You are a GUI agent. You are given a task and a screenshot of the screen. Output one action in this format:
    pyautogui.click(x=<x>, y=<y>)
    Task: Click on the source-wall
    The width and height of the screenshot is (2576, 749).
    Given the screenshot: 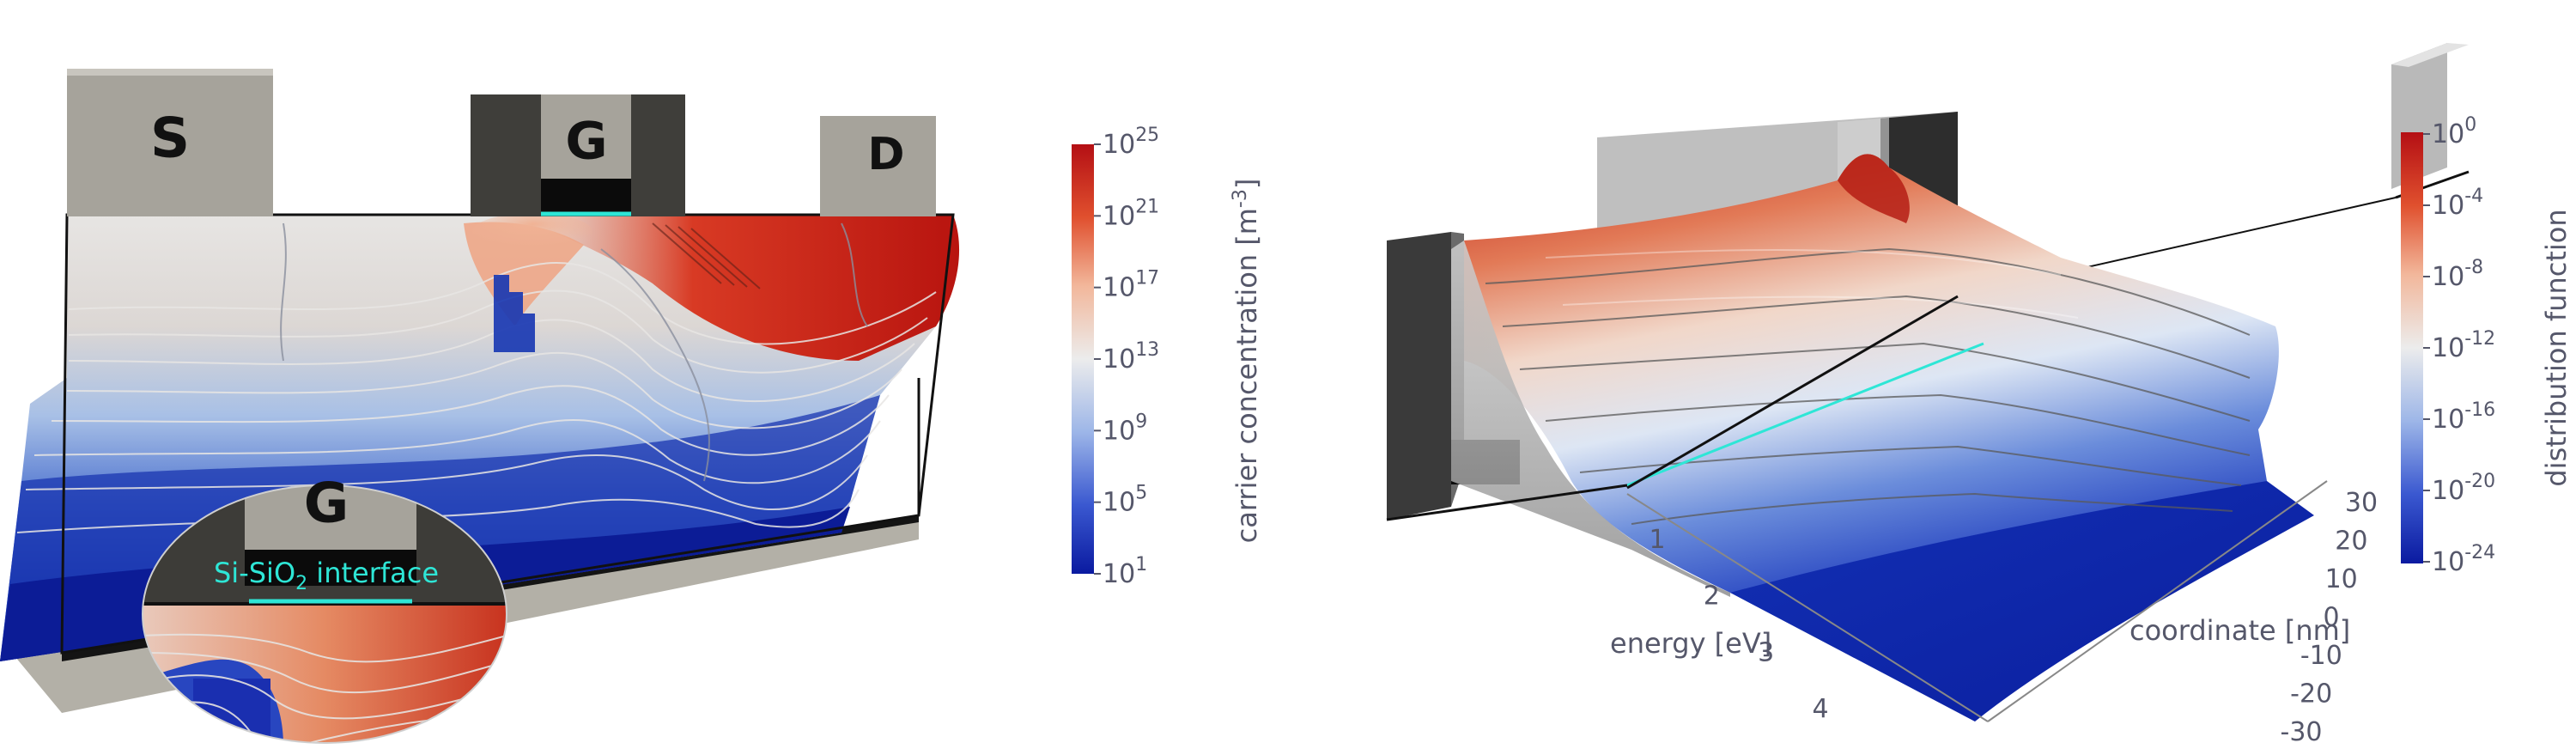 What is the action you would take?
    pyautogui.click(x=1419, y=376)
    